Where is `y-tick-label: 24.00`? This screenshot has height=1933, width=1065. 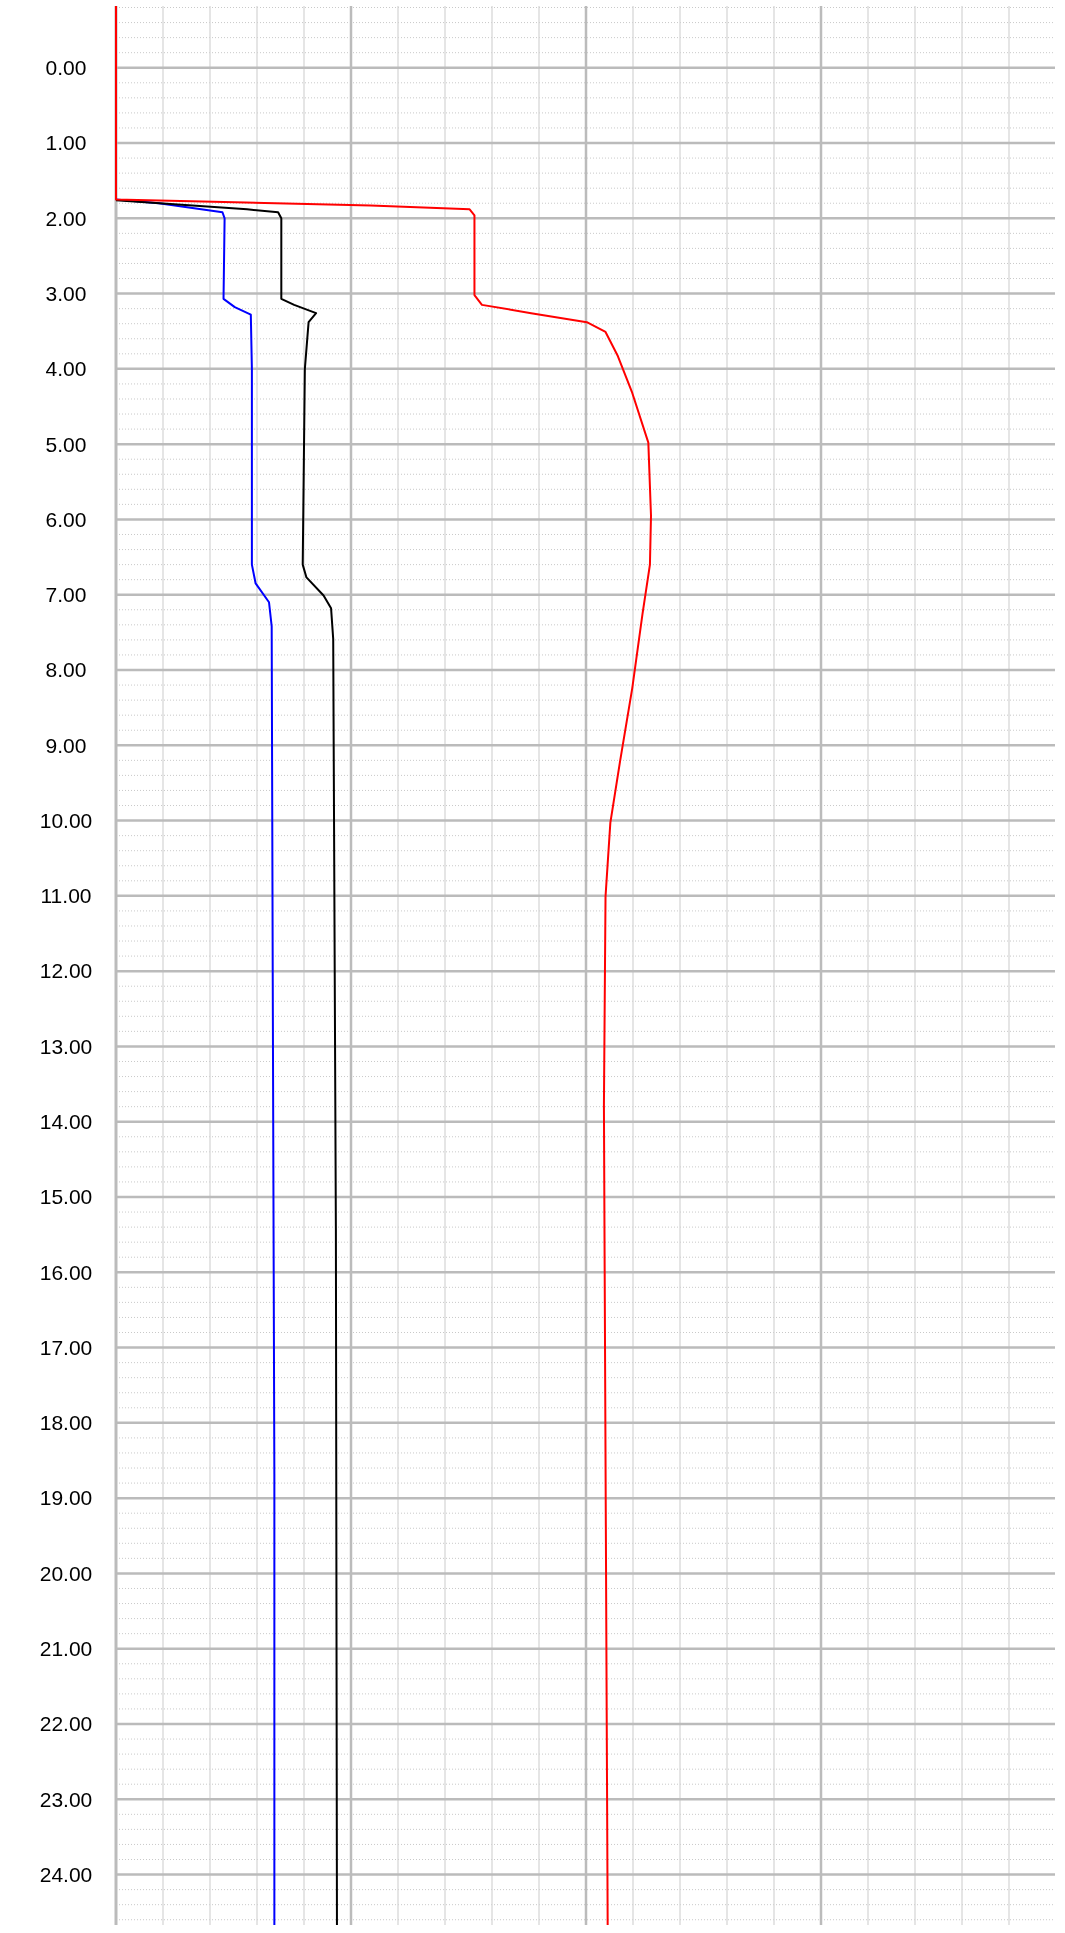 y-tick-label: 24.00 is located at coordinates (66, 1874).